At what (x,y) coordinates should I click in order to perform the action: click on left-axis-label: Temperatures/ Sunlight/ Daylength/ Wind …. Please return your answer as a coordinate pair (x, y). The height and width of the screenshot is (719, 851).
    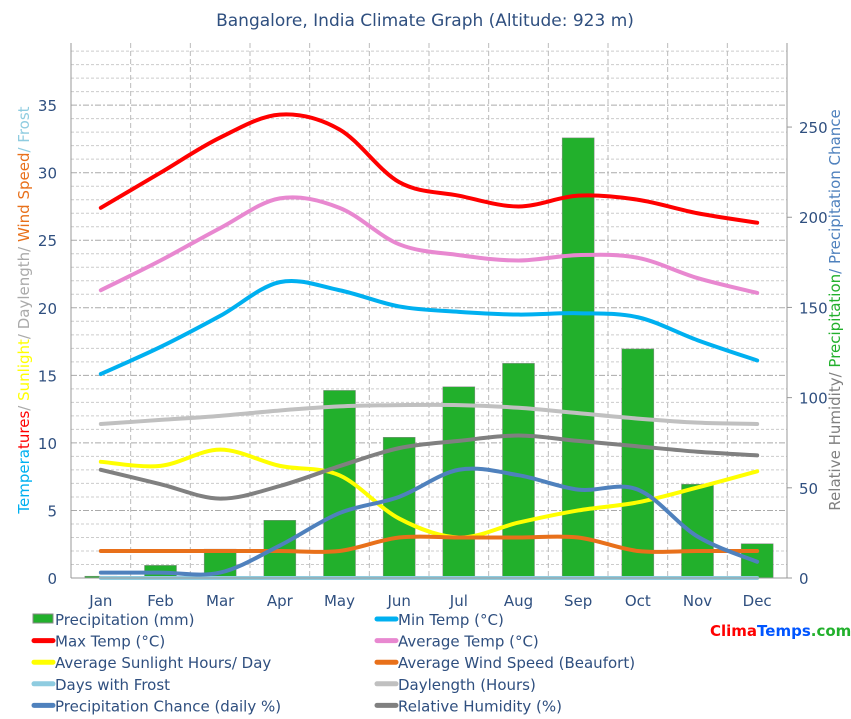
    Looking at the image, I should click on (24, 310).